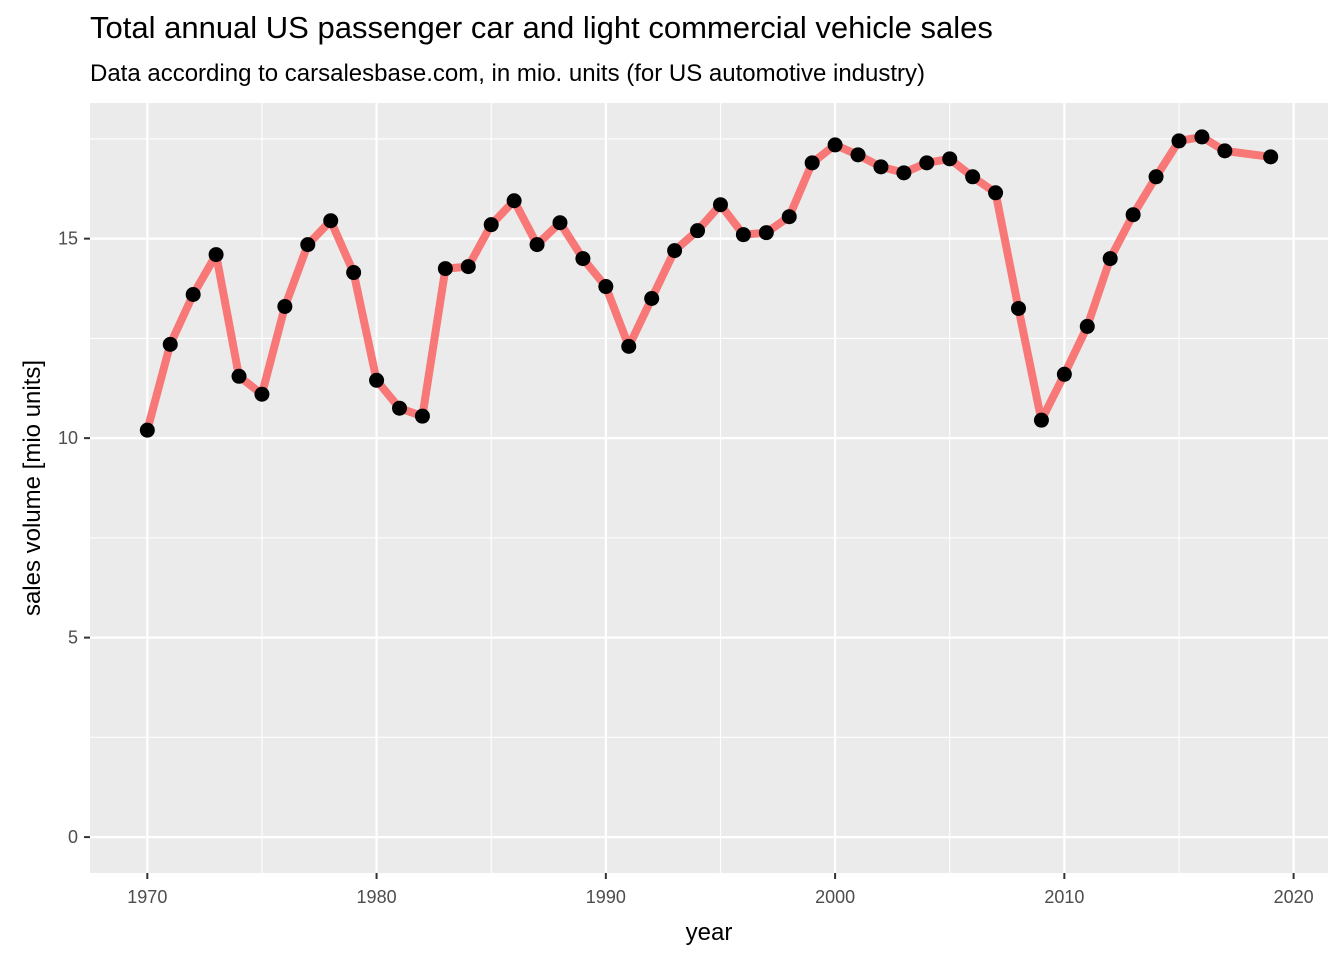 This screenshot has width=1344, height=960. Describe the element at coordinates (709, 932) in the screenshot. I see `x-axis-title: year` at that location.